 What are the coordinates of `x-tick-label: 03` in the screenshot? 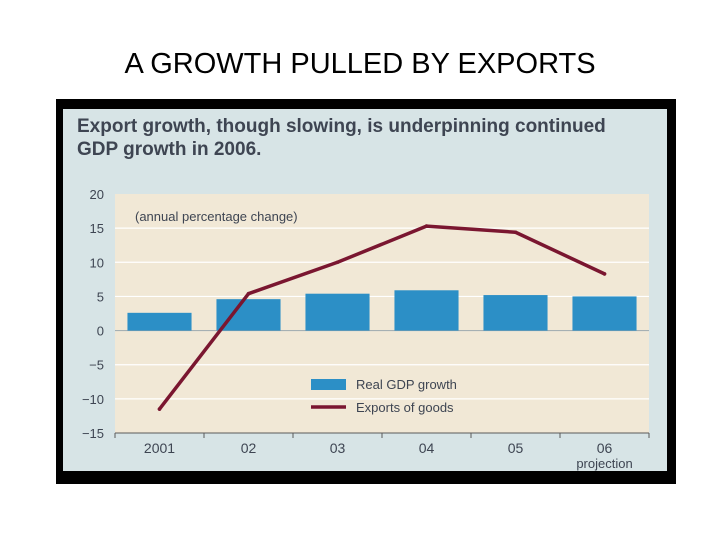 It's located at (338, 448).